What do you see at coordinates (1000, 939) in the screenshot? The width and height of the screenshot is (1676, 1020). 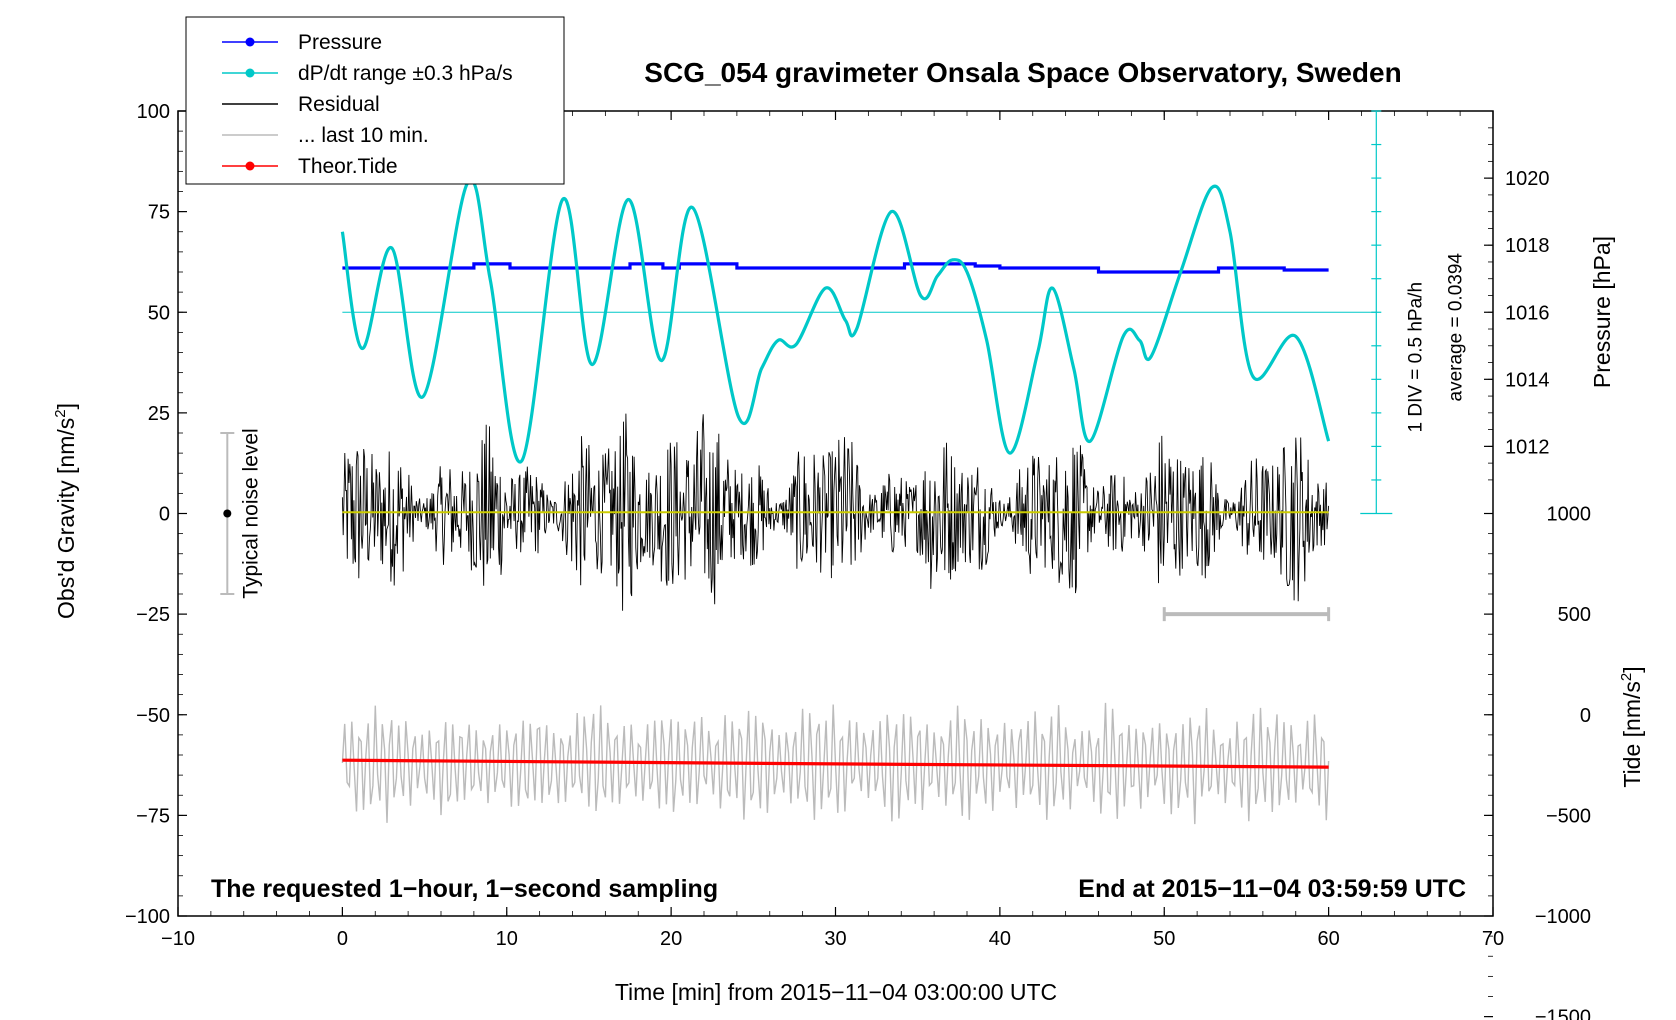 I see `x-tick-label: 40` at bounding box center [1000, 939].